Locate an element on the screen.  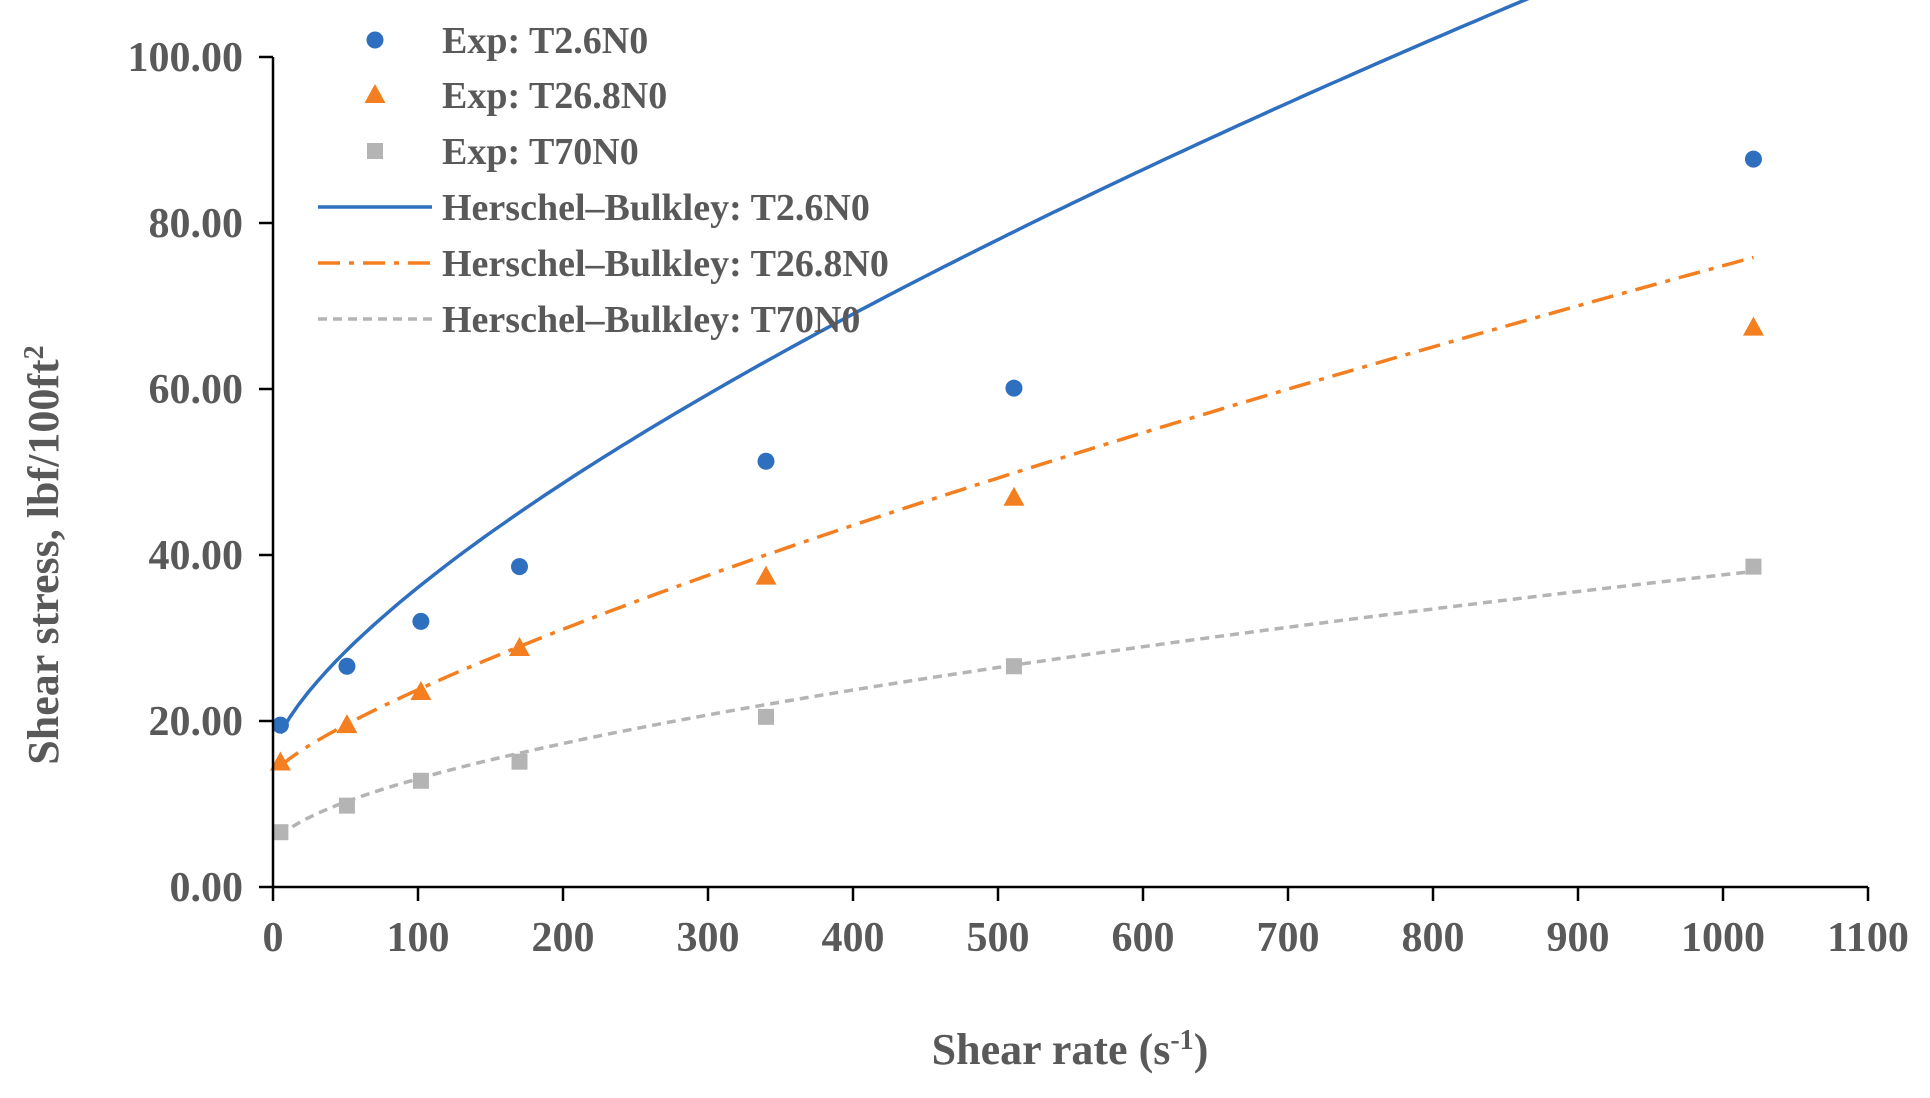
x-tick-label: 300 is located at coordinates (708, 938).